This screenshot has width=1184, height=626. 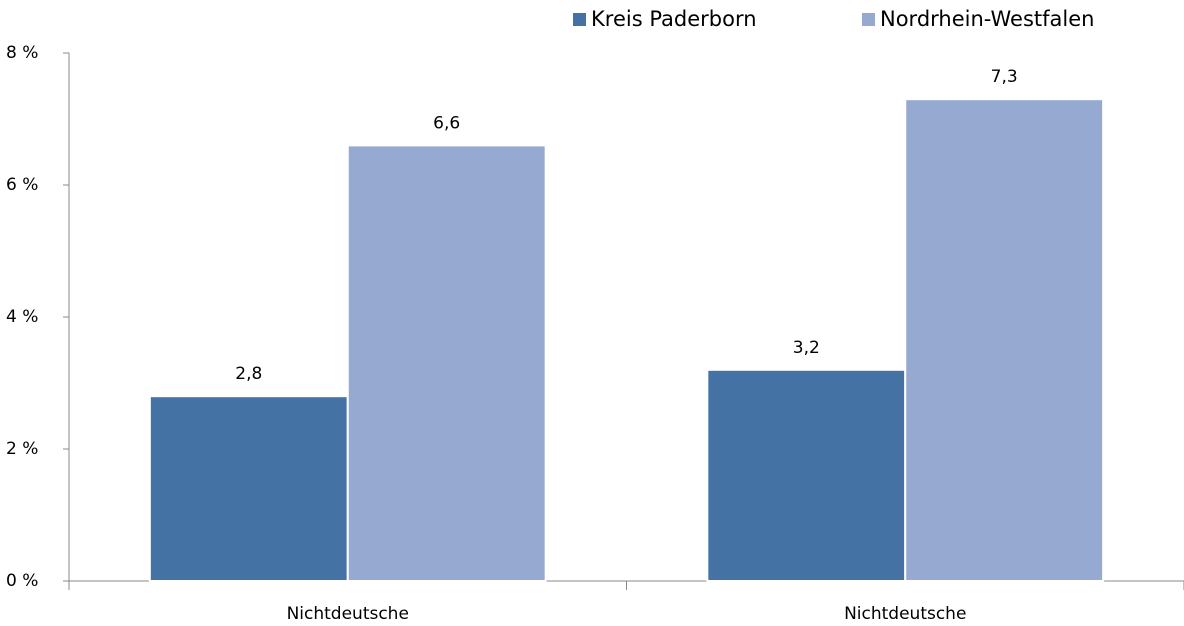 I want to click on y-tick-label: 6 %, so click(x=22, y=185).